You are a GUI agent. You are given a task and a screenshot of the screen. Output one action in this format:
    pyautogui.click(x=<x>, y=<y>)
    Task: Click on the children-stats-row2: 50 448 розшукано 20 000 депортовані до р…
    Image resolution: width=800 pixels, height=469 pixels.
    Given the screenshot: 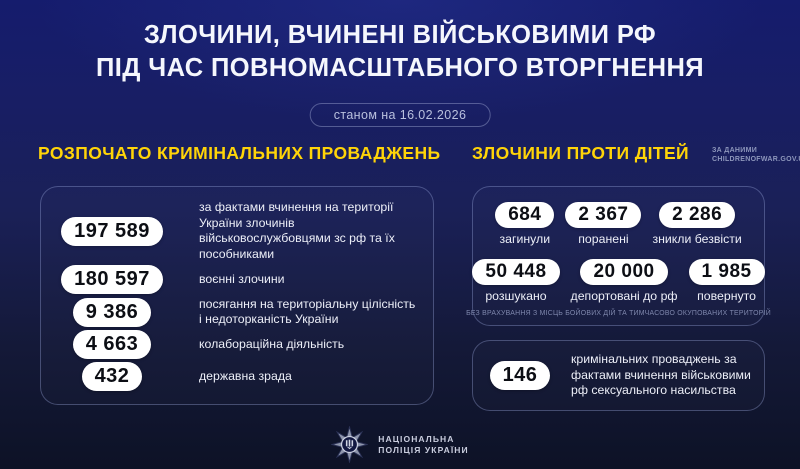 What is the action you would take?
    pyautogui.click(x=618, y=281)
    